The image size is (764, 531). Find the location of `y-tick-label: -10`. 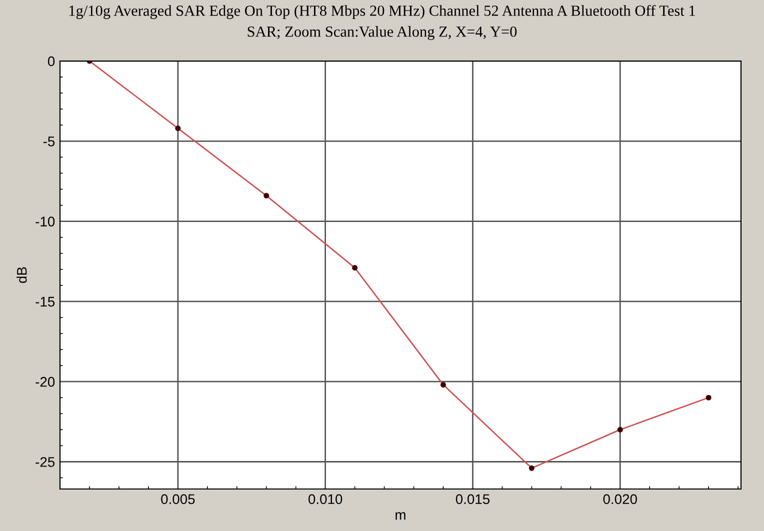

y-tick-label: -10 is located at coordinates (45, 221).